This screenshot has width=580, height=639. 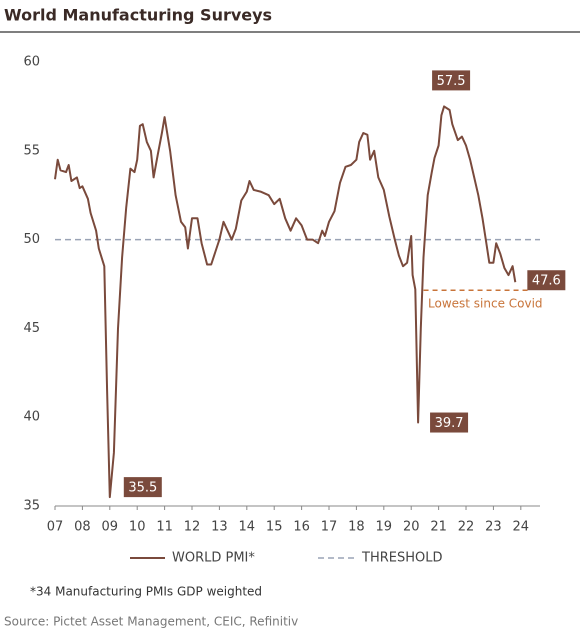 I want to click on y-tick-label: 45, so click(x=31, y=328).